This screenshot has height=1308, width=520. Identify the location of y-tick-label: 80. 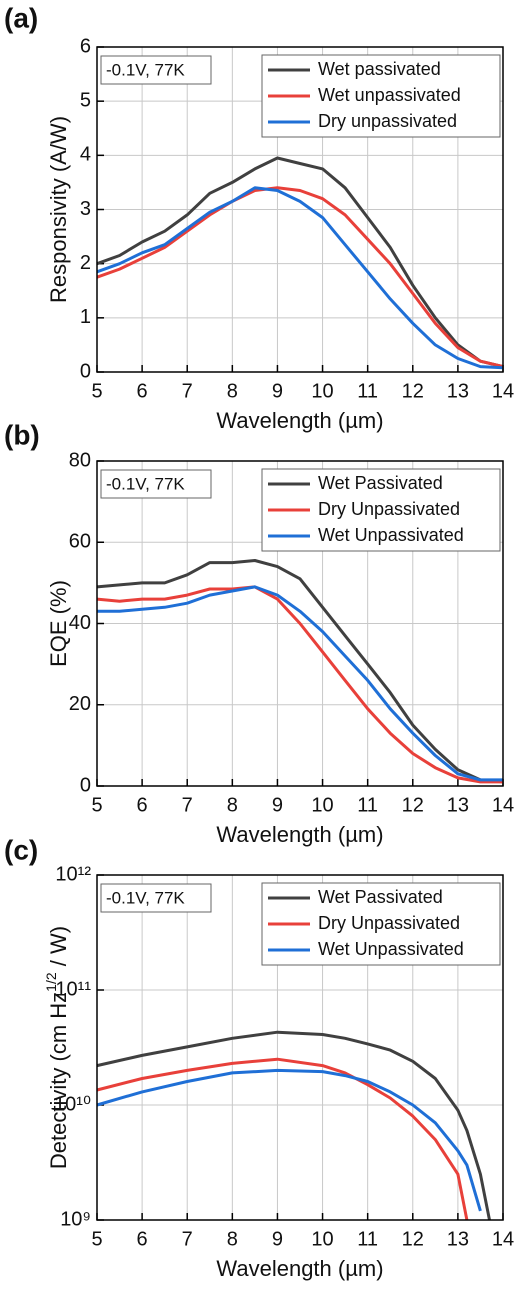
(80, 460).